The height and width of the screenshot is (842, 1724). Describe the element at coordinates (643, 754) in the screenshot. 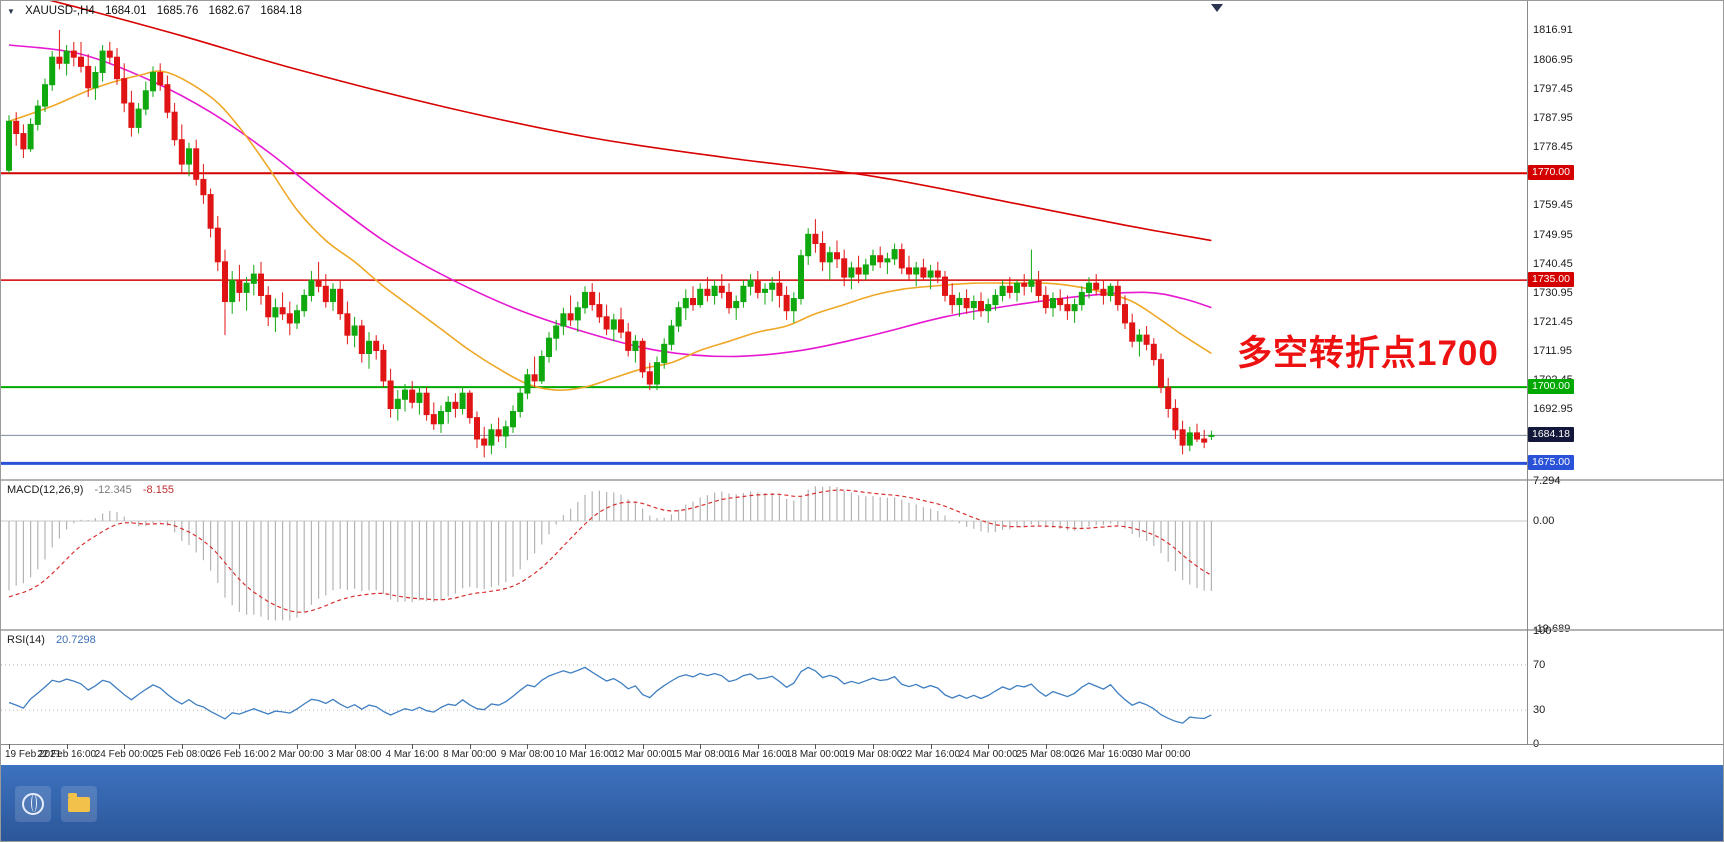

I see `time-axis-label: 12 Mar 00:00` at that location.